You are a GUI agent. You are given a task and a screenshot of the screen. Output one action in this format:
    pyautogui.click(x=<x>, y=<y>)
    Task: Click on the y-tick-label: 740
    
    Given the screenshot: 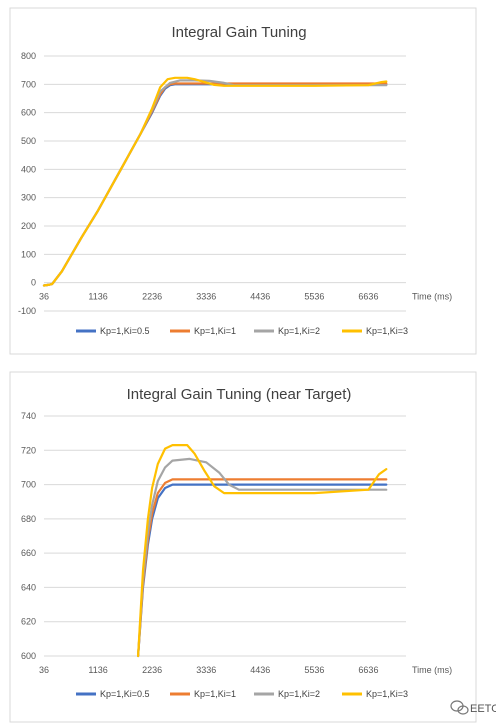 What is the action you would take?
    pyautogui.click(x=28, y=416)
    